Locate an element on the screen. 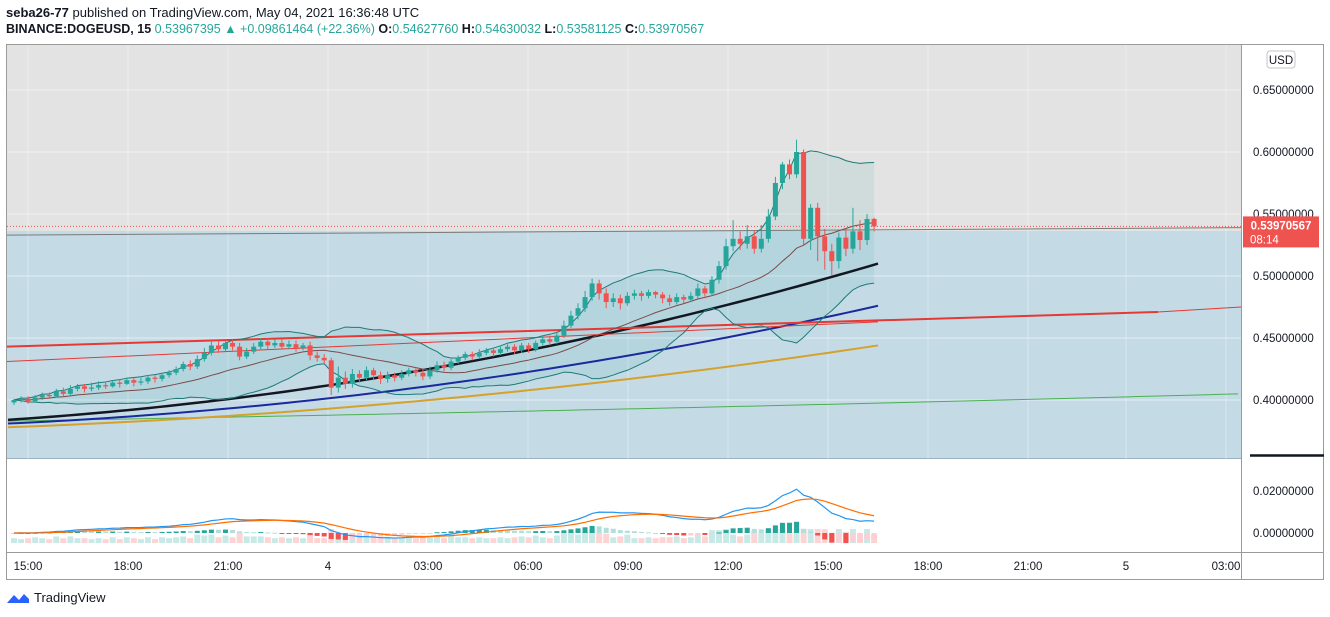 The image size is (1330, 617). author-name: seba26-77 is located at coordinates (37, 12).